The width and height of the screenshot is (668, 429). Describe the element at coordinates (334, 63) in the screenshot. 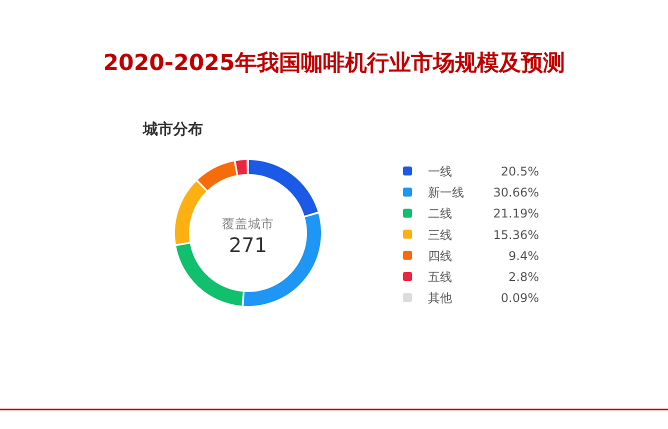

I see `title: 2020-2025年我国咖啡机行业市场规模及预测` at that location.